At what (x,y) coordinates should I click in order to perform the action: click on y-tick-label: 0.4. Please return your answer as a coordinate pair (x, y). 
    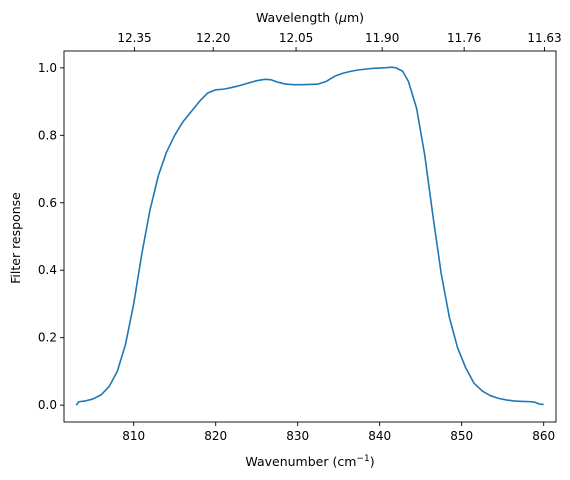
    Looking at the image, I should click on (47, 270).